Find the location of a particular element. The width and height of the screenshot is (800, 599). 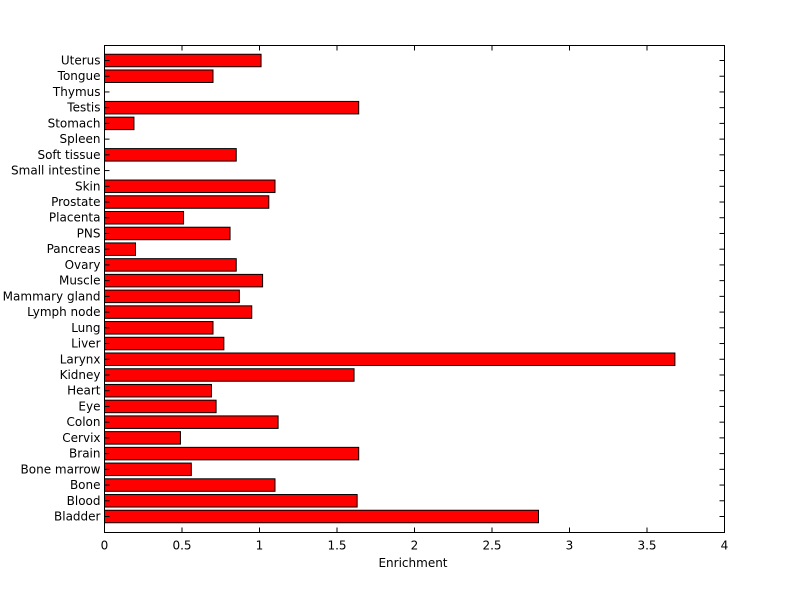

bar-placenta is located at coordinates (144, 217).